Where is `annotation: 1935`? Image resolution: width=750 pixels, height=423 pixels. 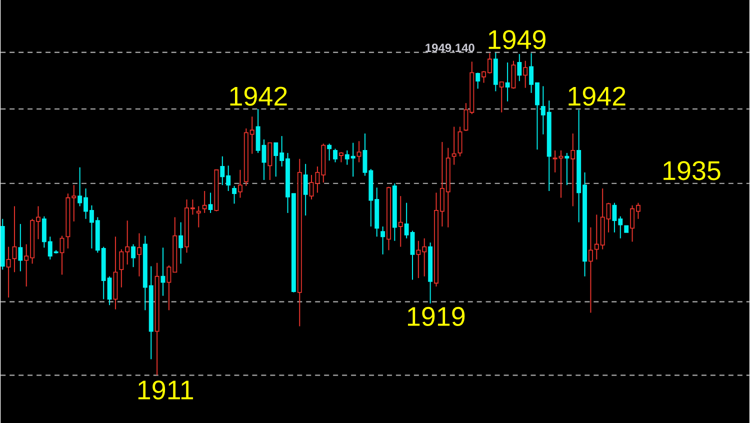 annotation: 1935 is located at coordinates (692, 170).